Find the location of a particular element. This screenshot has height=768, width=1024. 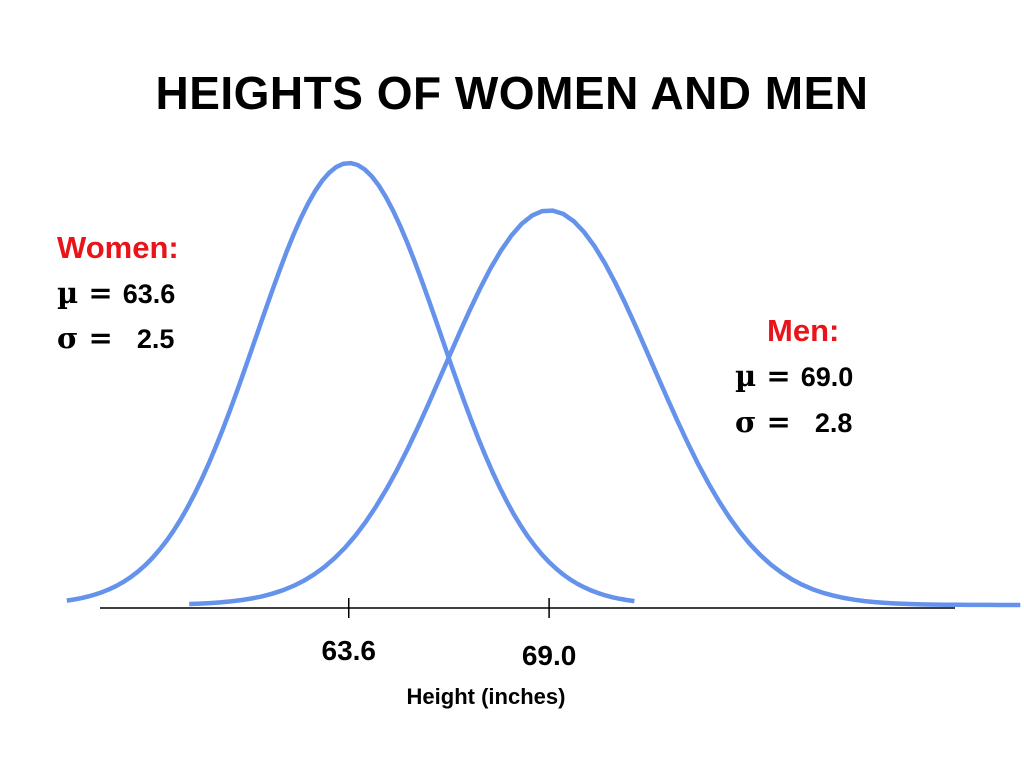

x-tick-label-63-6: 63.6 is located at coordinates (349, 650).